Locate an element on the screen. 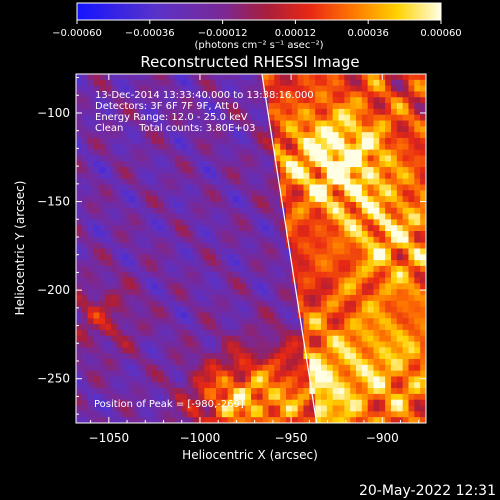  colorbar-units: (photons cm⁻² s⁻¹ asec⁻²) is located at coordinates (258, 45).